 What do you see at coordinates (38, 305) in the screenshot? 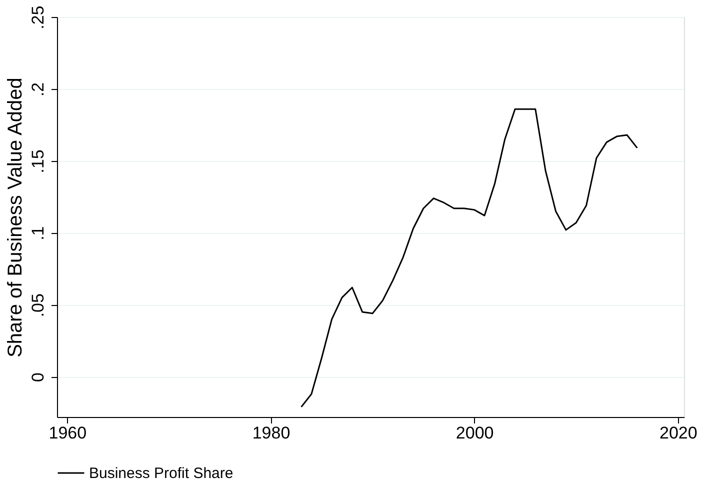
I see `y-tick-label: .05` at bounding box center [38, 305].